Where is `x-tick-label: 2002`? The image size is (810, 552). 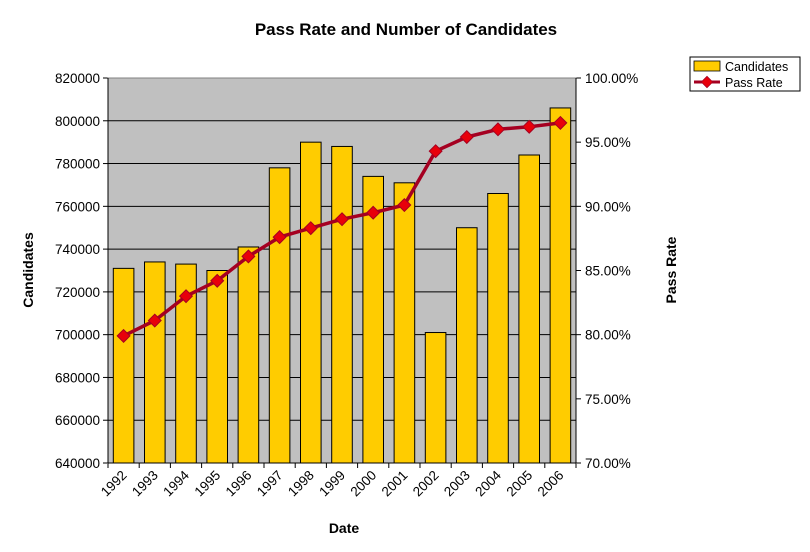
x-tick-label: 2002 is located at coordinates (426, 484).